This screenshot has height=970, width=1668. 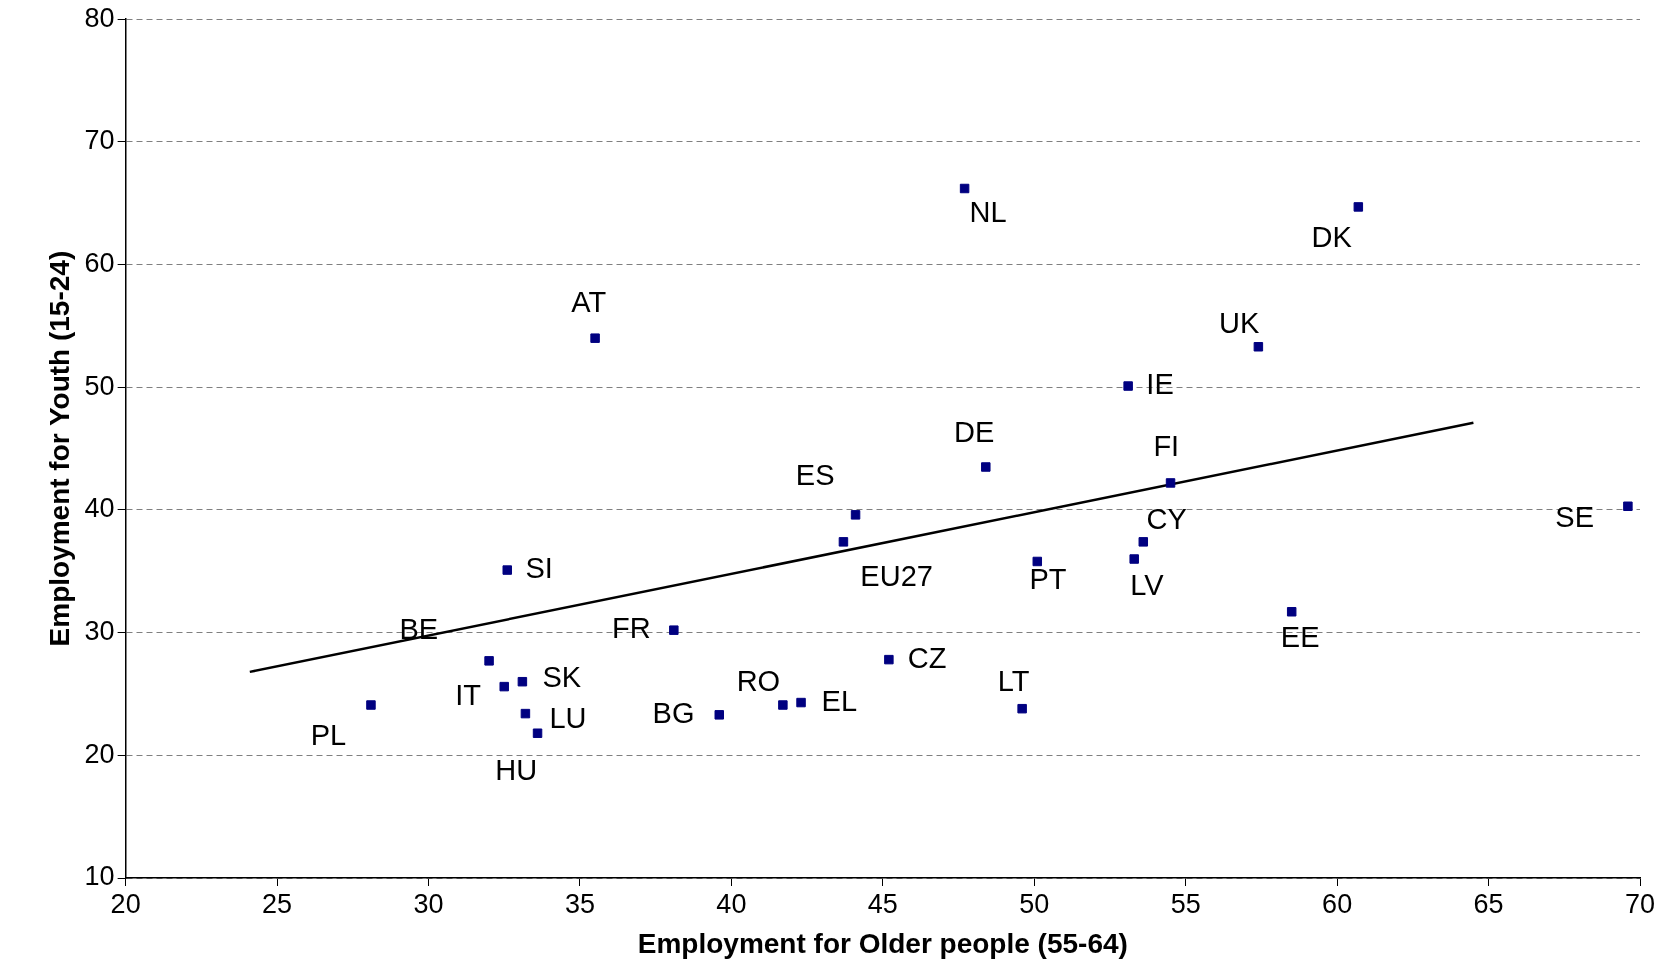 I want to click on y-tick-label: 40, so click(x=99, y=508).